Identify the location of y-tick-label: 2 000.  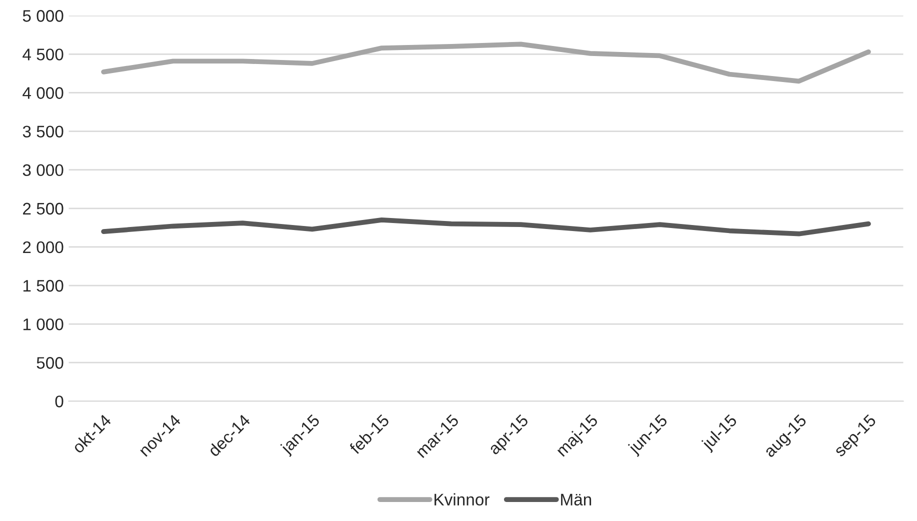
(43, 247).